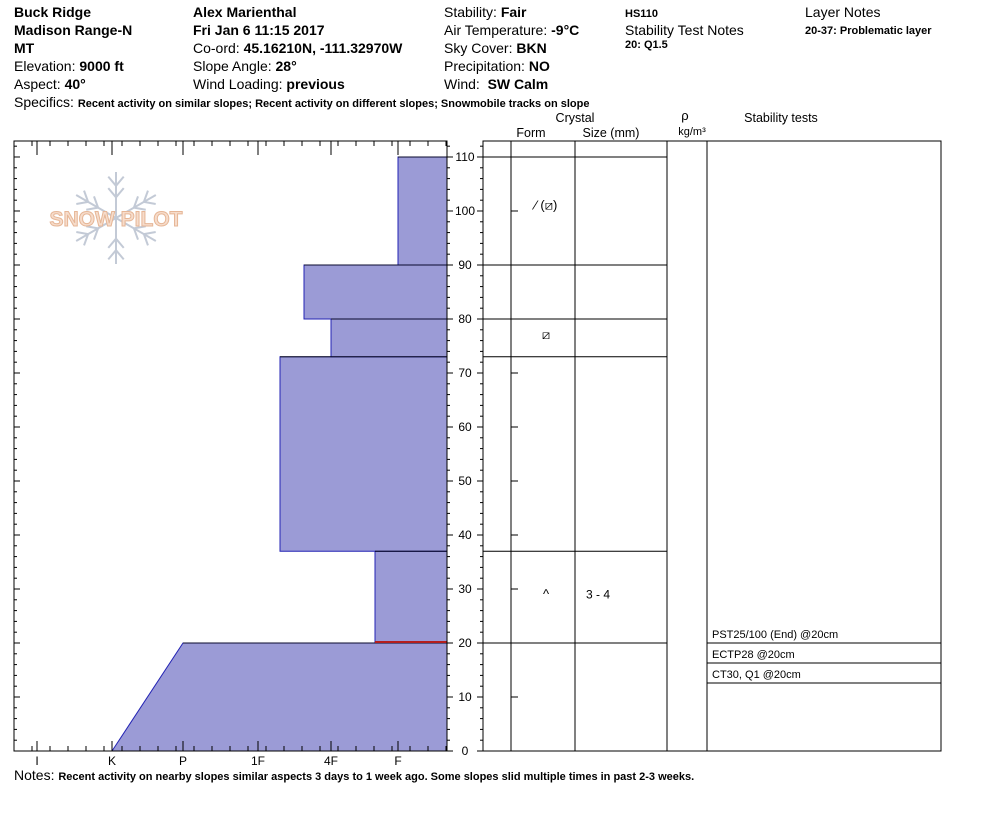 The height and width of the screenshot is (840, 994). I want to click on stability-test-notes: 20: Q1.5, so click(646, 45).